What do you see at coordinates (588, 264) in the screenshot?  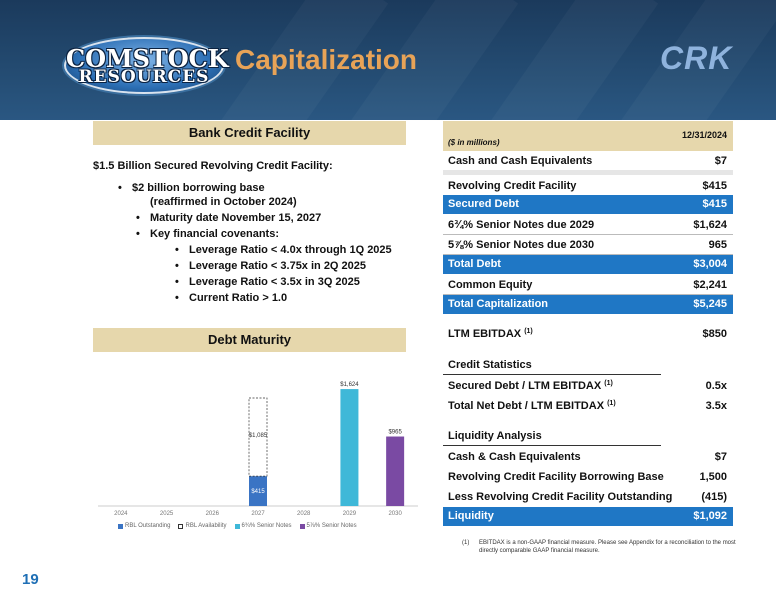 I see `table-row-highlight: Total Debt $3,004` at bounding box center [588, 264].